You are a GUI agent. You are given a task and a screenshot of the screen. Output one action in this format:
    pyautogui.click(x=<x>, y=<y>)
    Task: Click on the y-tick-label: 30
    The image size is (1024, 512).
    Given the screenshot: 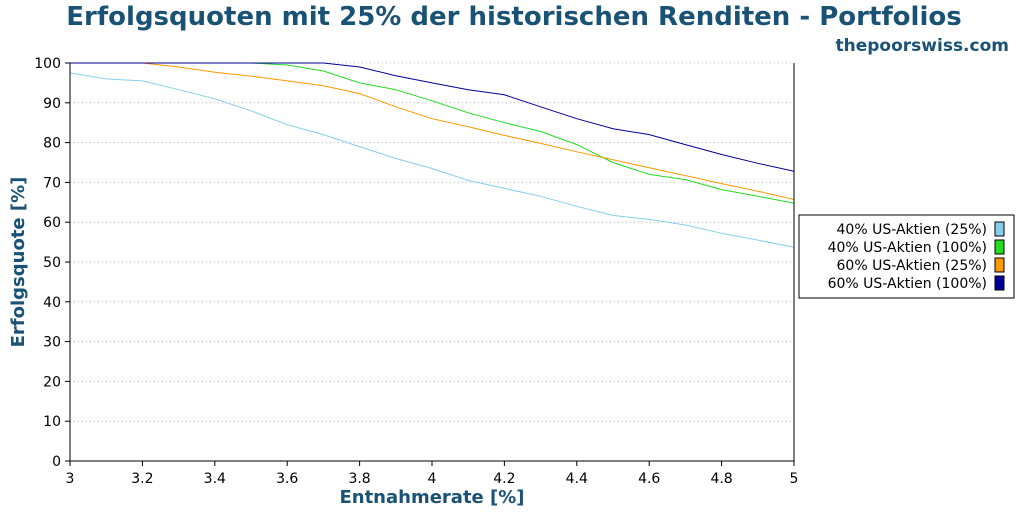 What is the action you would take?
    pyautogui.click(x=52, y=343)
    